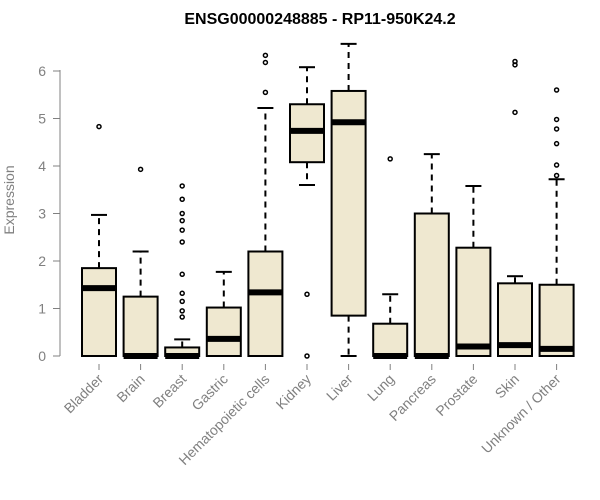 This screenshot has width=600, height=500. I want to click on x-category-label: Skin, so click(507, 386).